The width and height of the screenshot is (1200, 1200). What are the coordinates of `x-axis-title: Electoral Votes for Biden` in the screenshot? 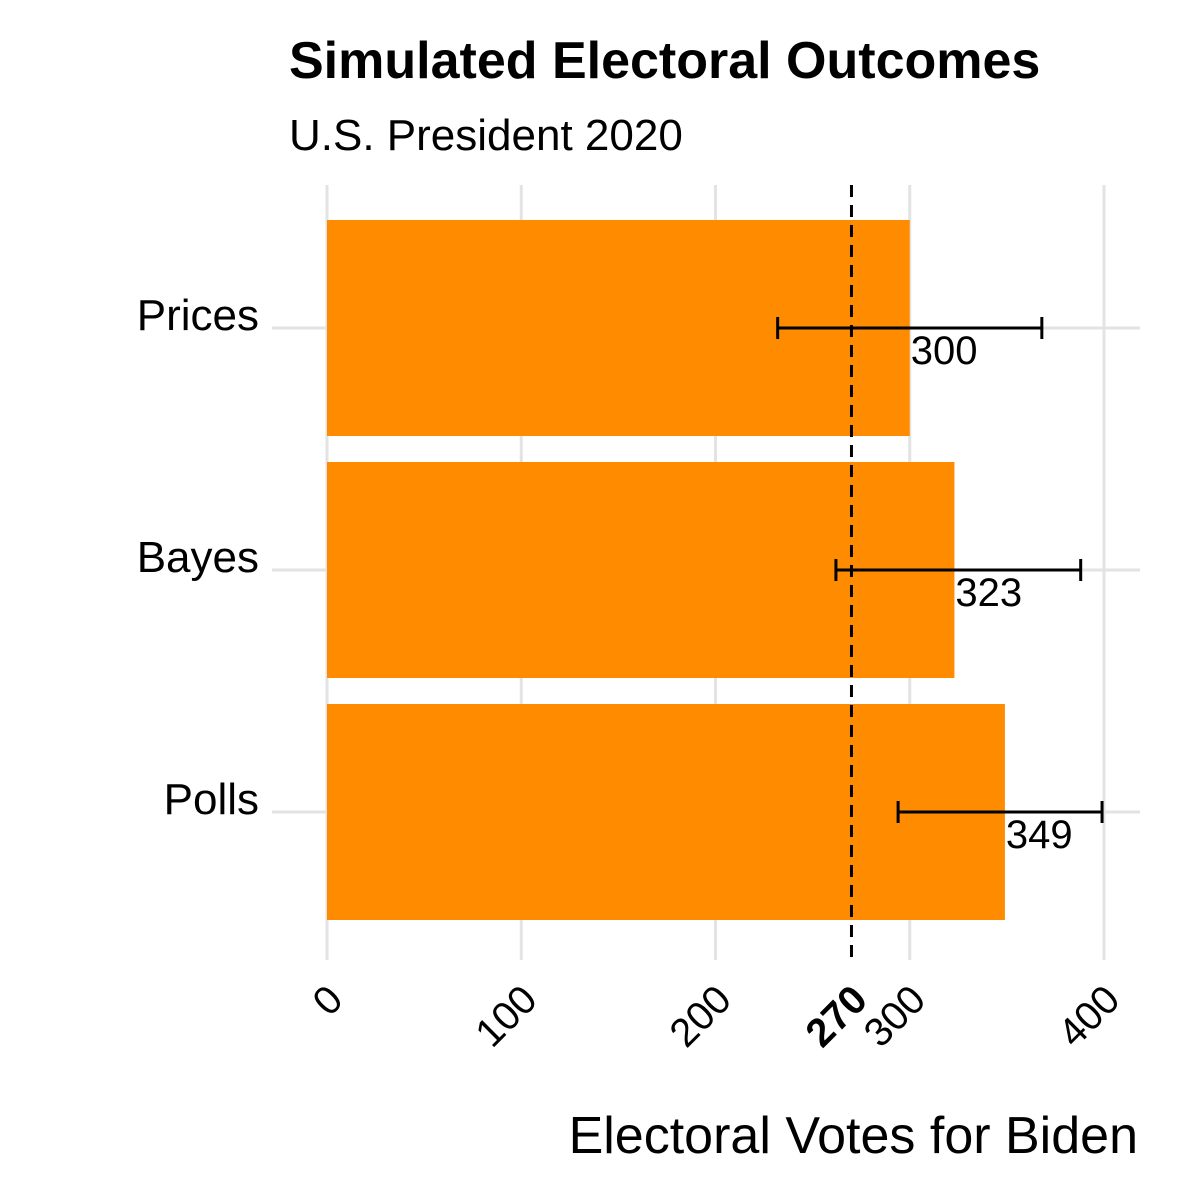 It's located at (853, 1136).